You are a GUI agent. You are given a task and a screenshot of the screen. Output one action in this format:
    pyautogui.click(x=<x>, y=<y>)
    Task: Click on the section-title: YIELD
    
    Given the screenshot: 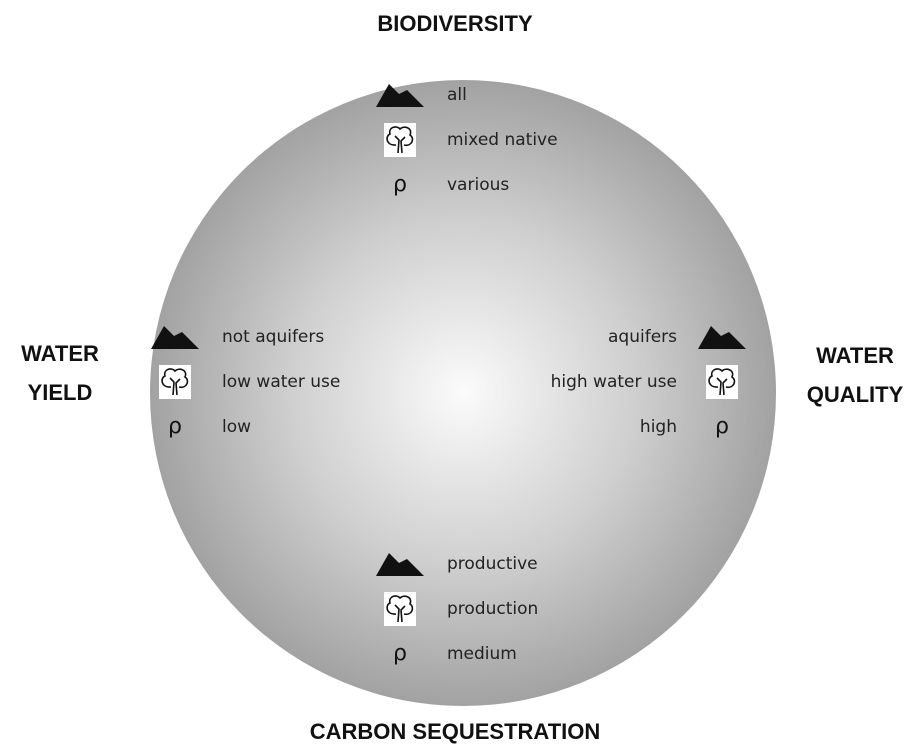 What is the action you would take?
    pyautogui.click(x=60, y=392)
    